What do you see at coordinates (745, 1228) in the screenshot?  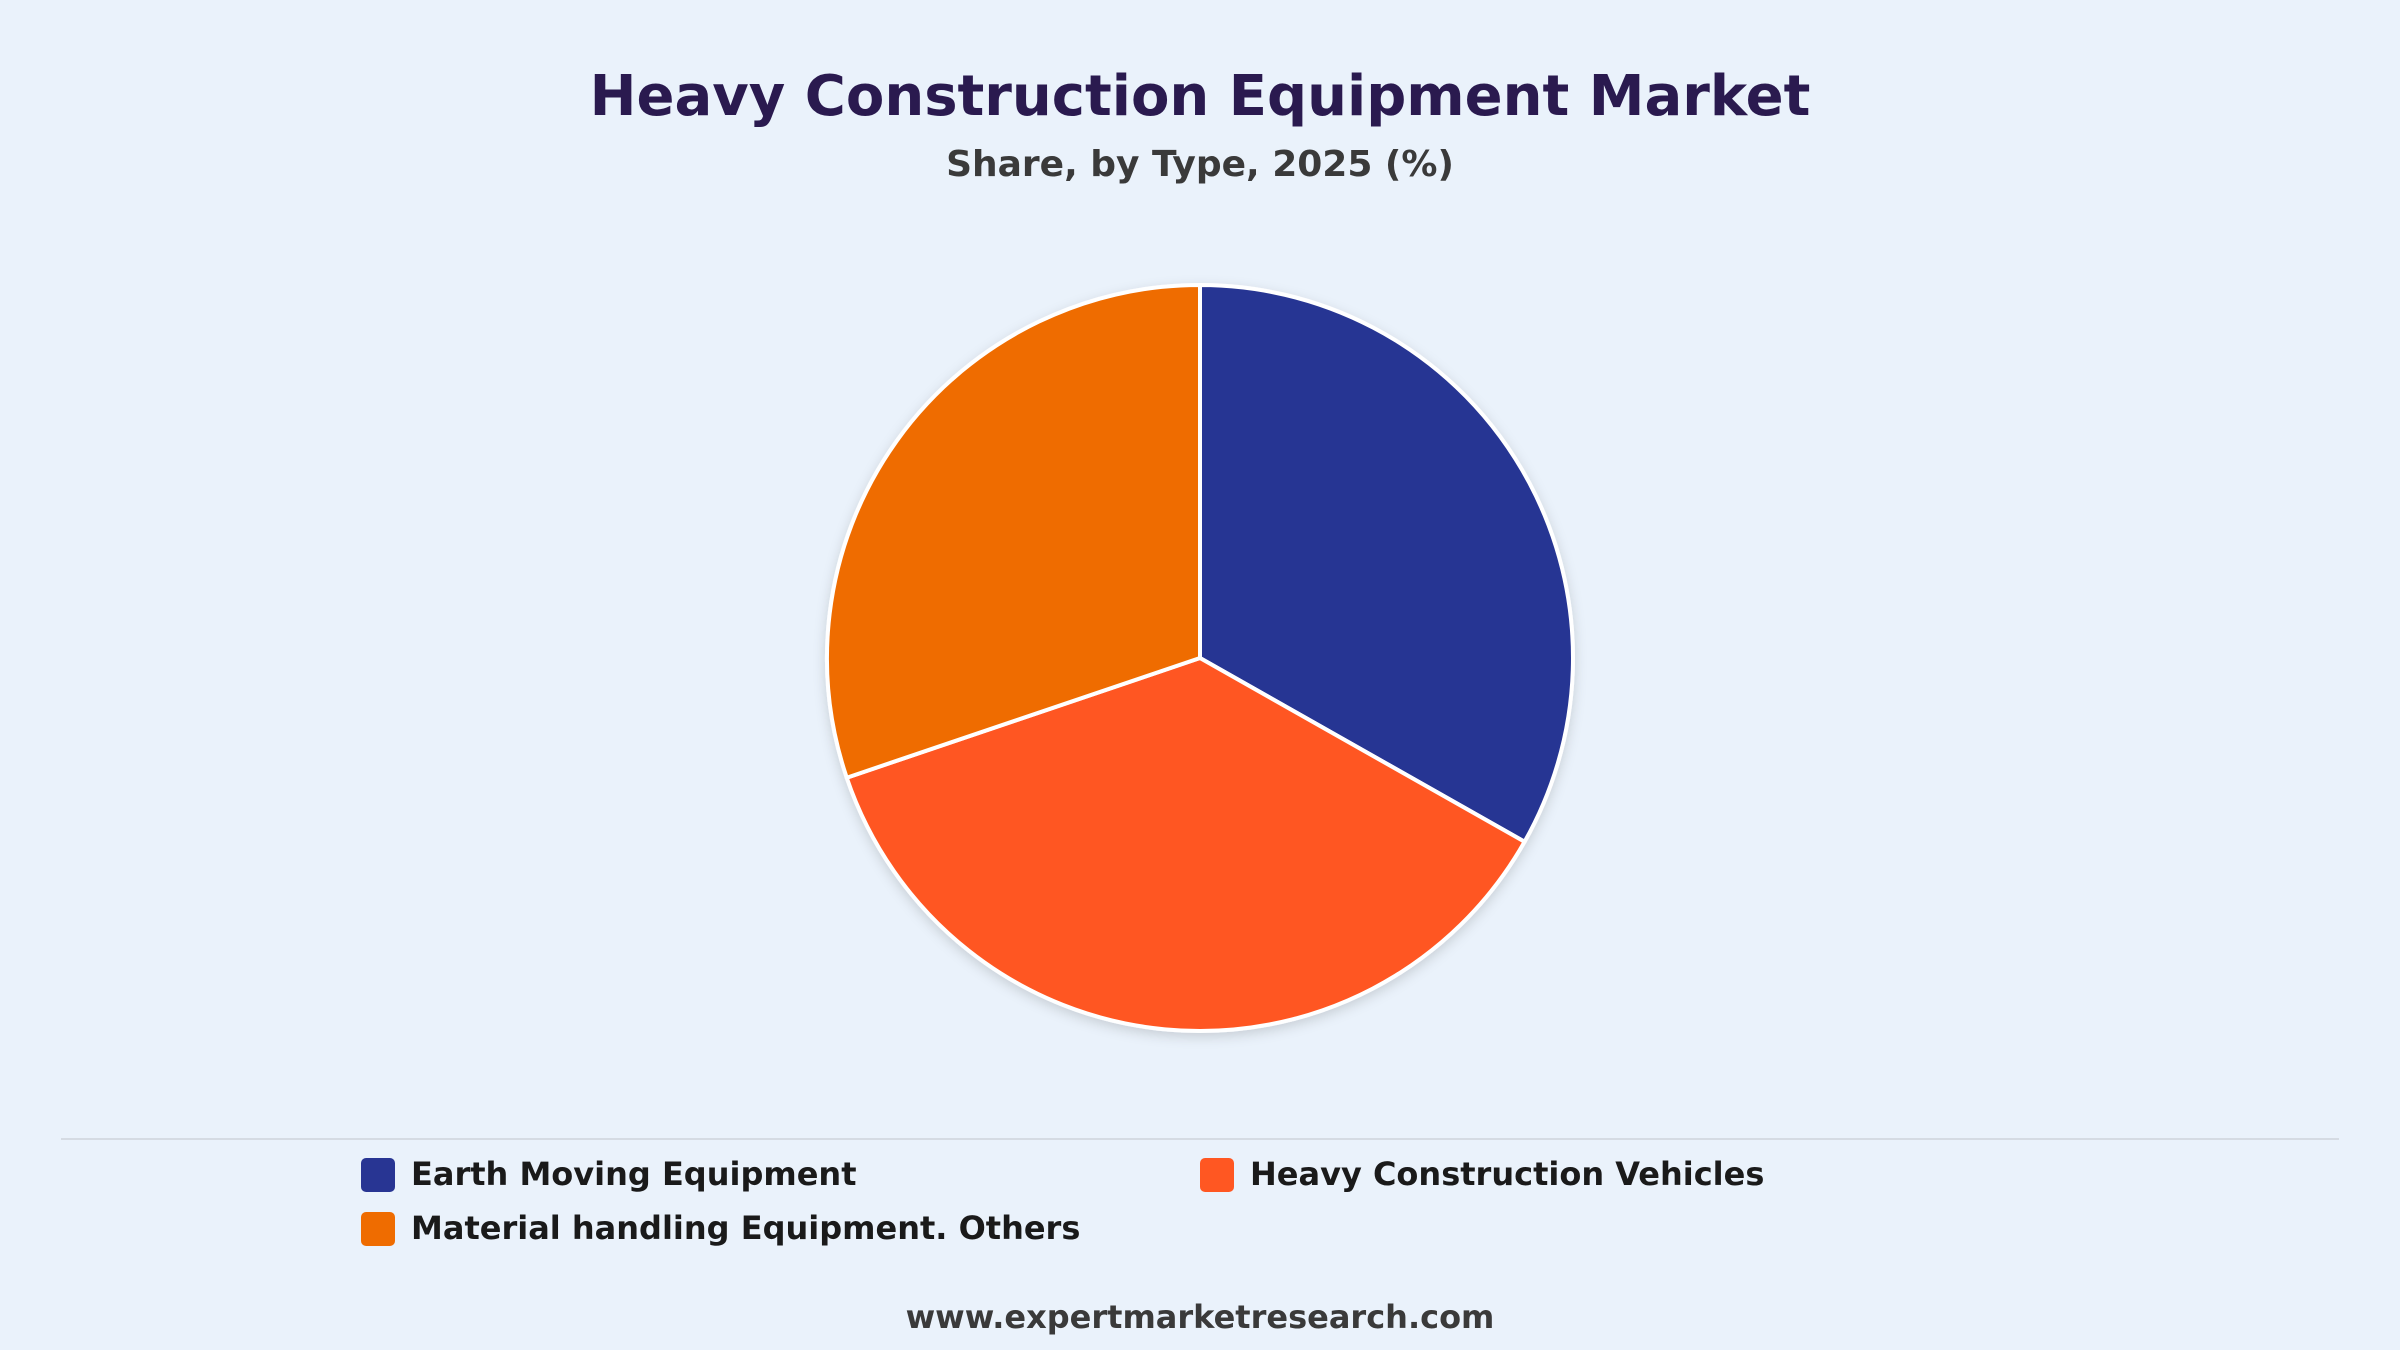 I see `legend-label: Material handling Equipment. Others` at bounding box center [745, 1228].